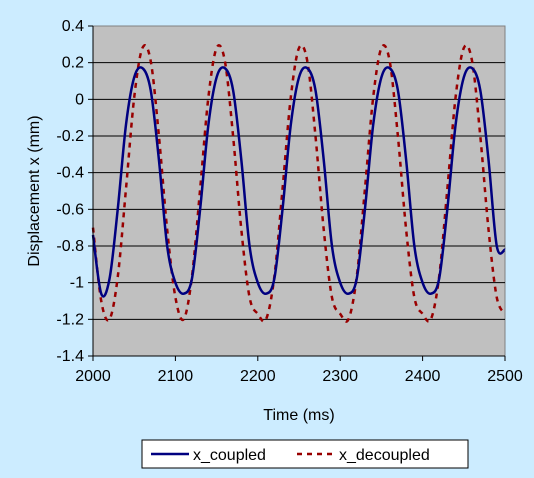 The image size is (534, 478). I want to click on x-tick-label: 2500, so click(505, 376).